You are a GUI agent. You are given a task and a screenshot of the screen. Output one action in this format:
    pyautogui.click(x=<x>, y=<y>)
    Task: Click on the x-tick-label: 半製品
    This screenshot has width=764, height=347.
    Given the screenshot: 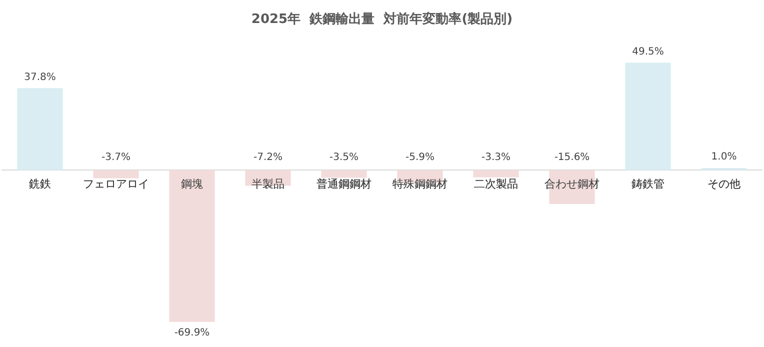 What is the action you would take?
    pyautogui.click(x=268, y=184)
    